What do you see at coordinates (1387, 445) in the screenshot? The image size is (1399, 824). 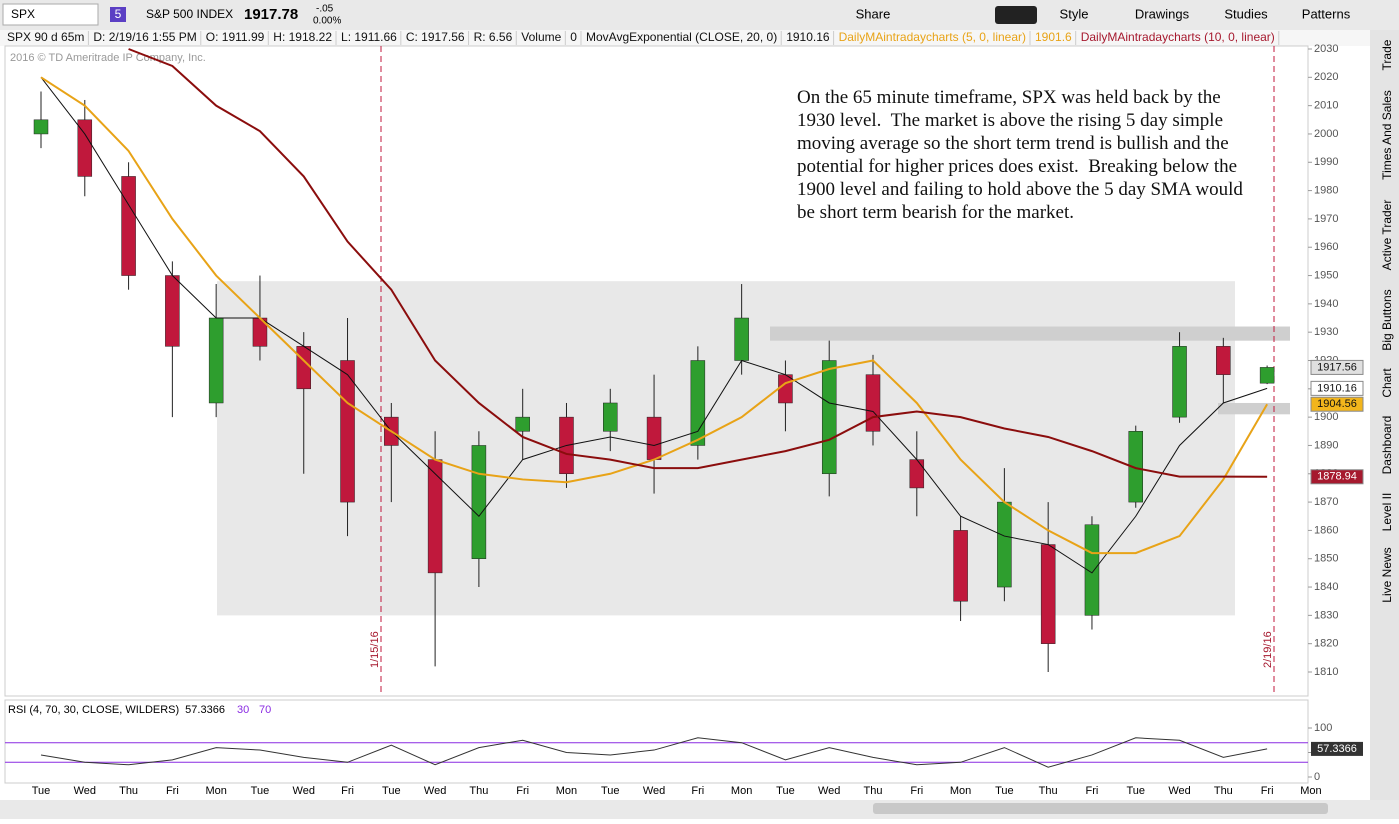 I see `side-tab: Dashboard` at bounding box center [1387, 445].